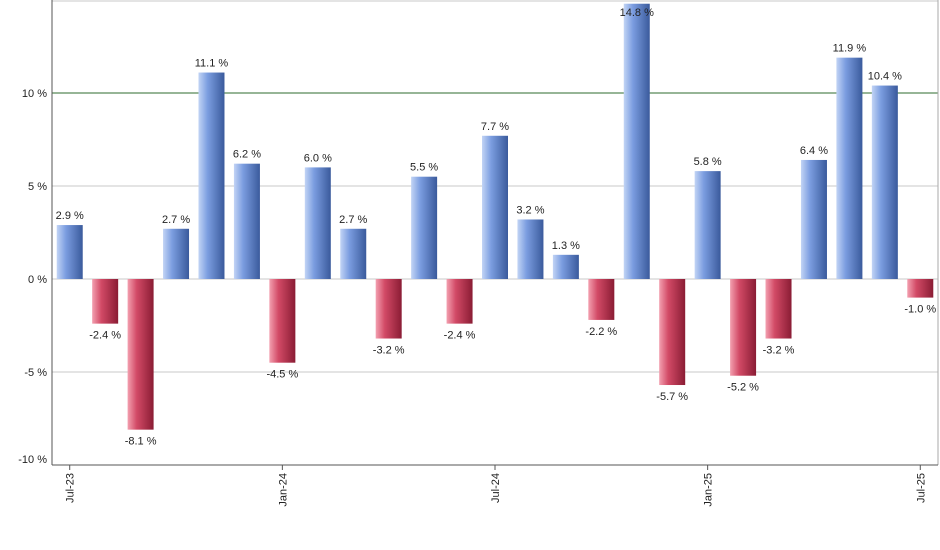 The image size is (940, 550). Describe the element at coordinates (921, 488) in the screenshot. I see `x-tick-label: Jul-25` at that location.